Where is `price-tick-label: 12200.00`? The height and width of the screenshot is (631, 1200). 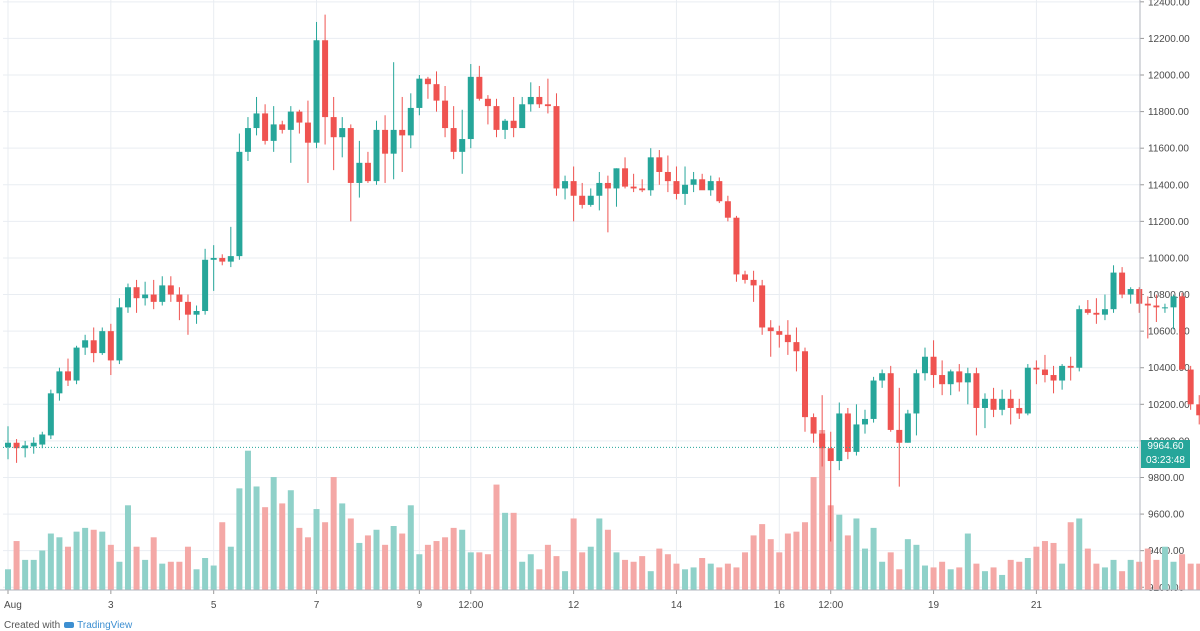 price-tick-label: 12200.00 is located at coordinates (1169, 39).